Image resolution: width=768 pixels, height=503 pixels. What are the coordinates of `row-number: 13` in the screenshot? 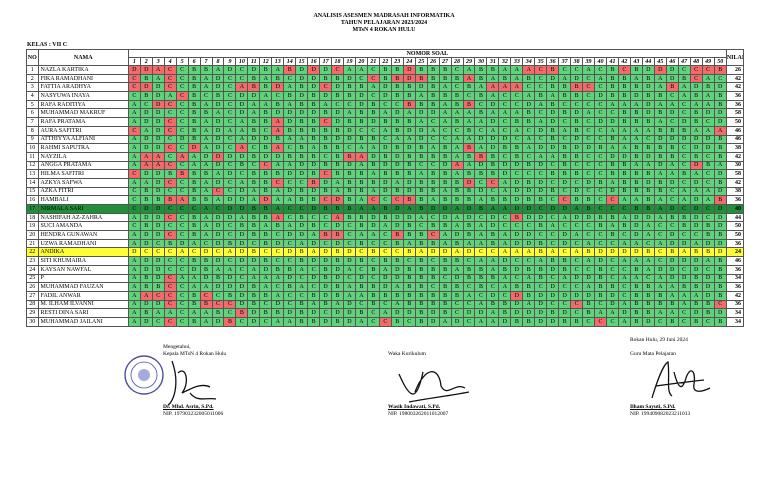 It's located at (32, 174).